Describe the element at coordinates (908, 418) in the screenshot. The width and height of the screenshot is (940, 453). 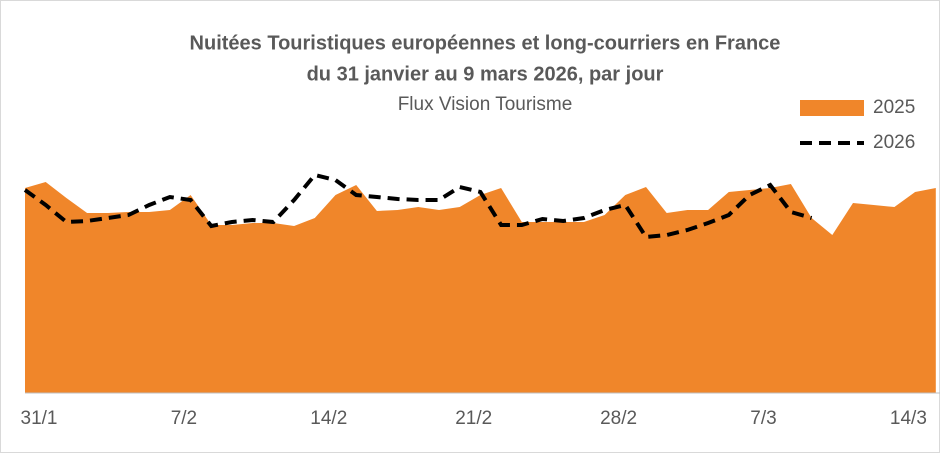
I see `x-tick-label: 14/3` at that location.